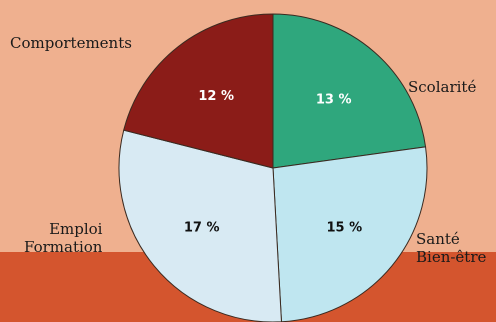 The image size is (496, 322). Describe the element at coordinates (76, 229) in the screenshot. I see `category-label-emploi-formation-line-1: Emploi` at that location.